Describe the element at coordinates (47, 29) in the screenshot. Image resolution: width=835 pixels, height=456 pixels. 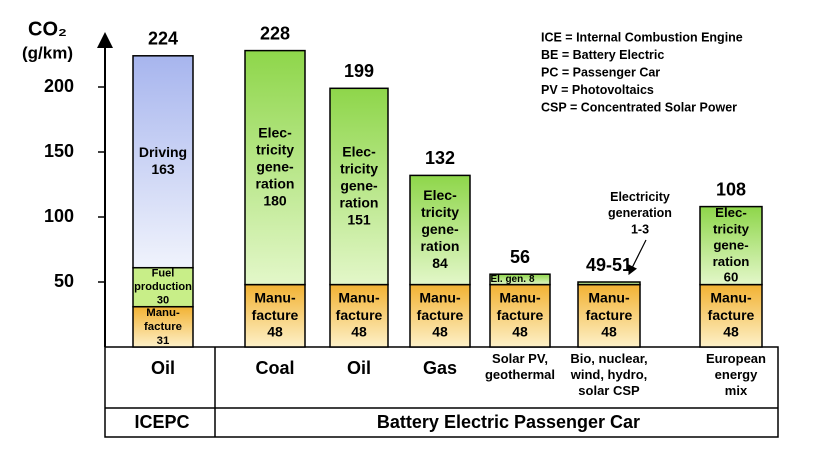
I see `y-label: CO₂` at that location.